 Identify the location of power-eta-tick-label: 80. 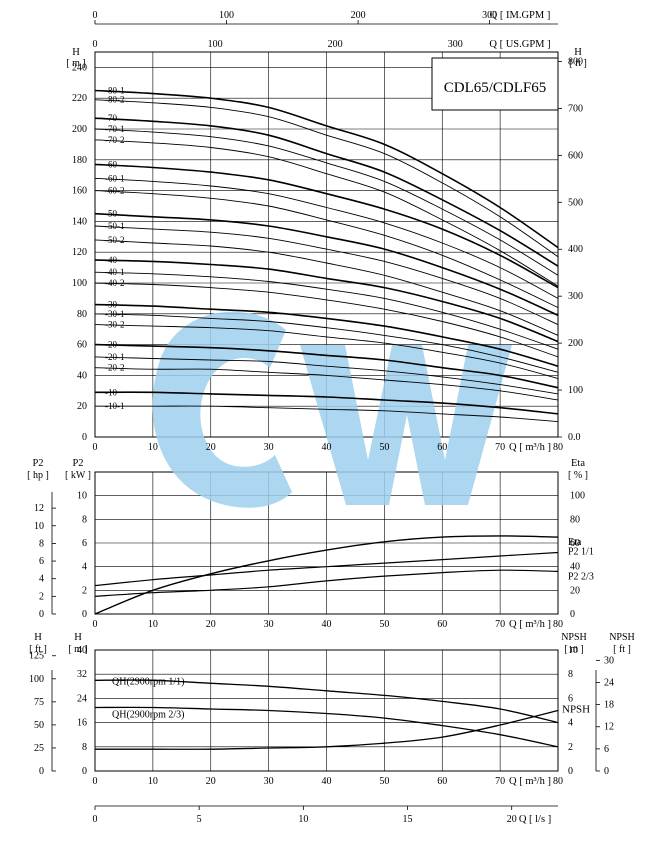
(575, 519).